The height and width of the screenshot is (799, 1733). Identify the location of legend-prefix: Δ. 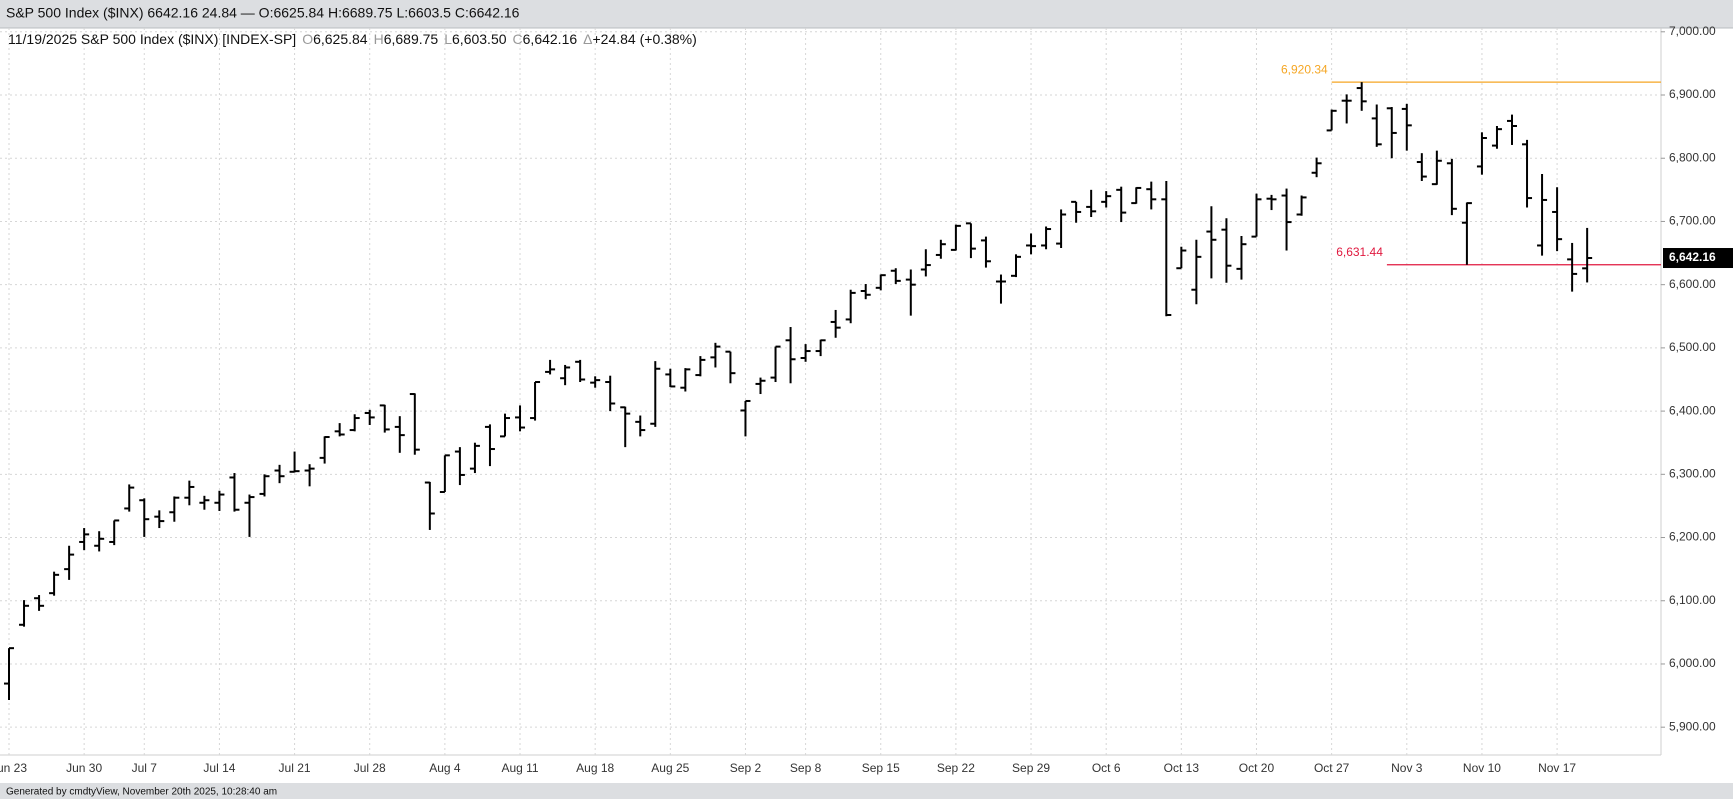
(587, 39).